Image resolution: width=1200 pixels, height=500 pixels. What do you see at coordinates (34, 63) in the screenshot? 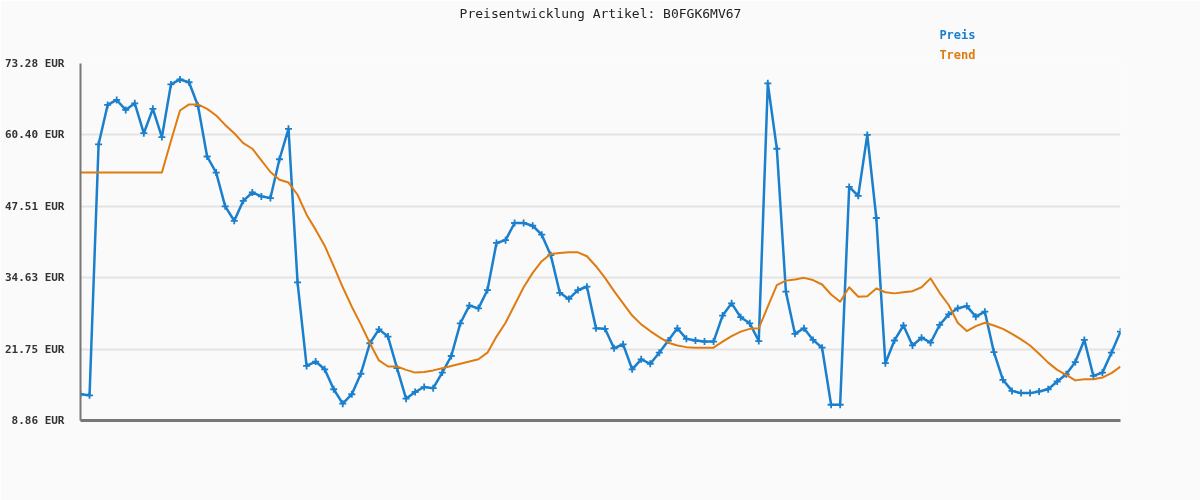
I see `y-tick-label: 73.28 EUR` at bounding box center [34, 63].